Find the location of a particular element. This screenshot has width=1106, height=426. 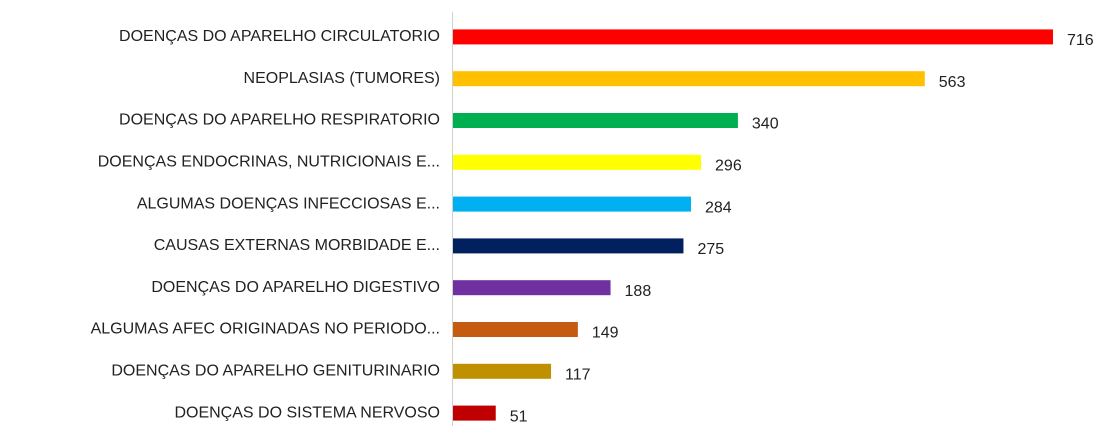

value-label: 296 is located at coordinates (728, 166).